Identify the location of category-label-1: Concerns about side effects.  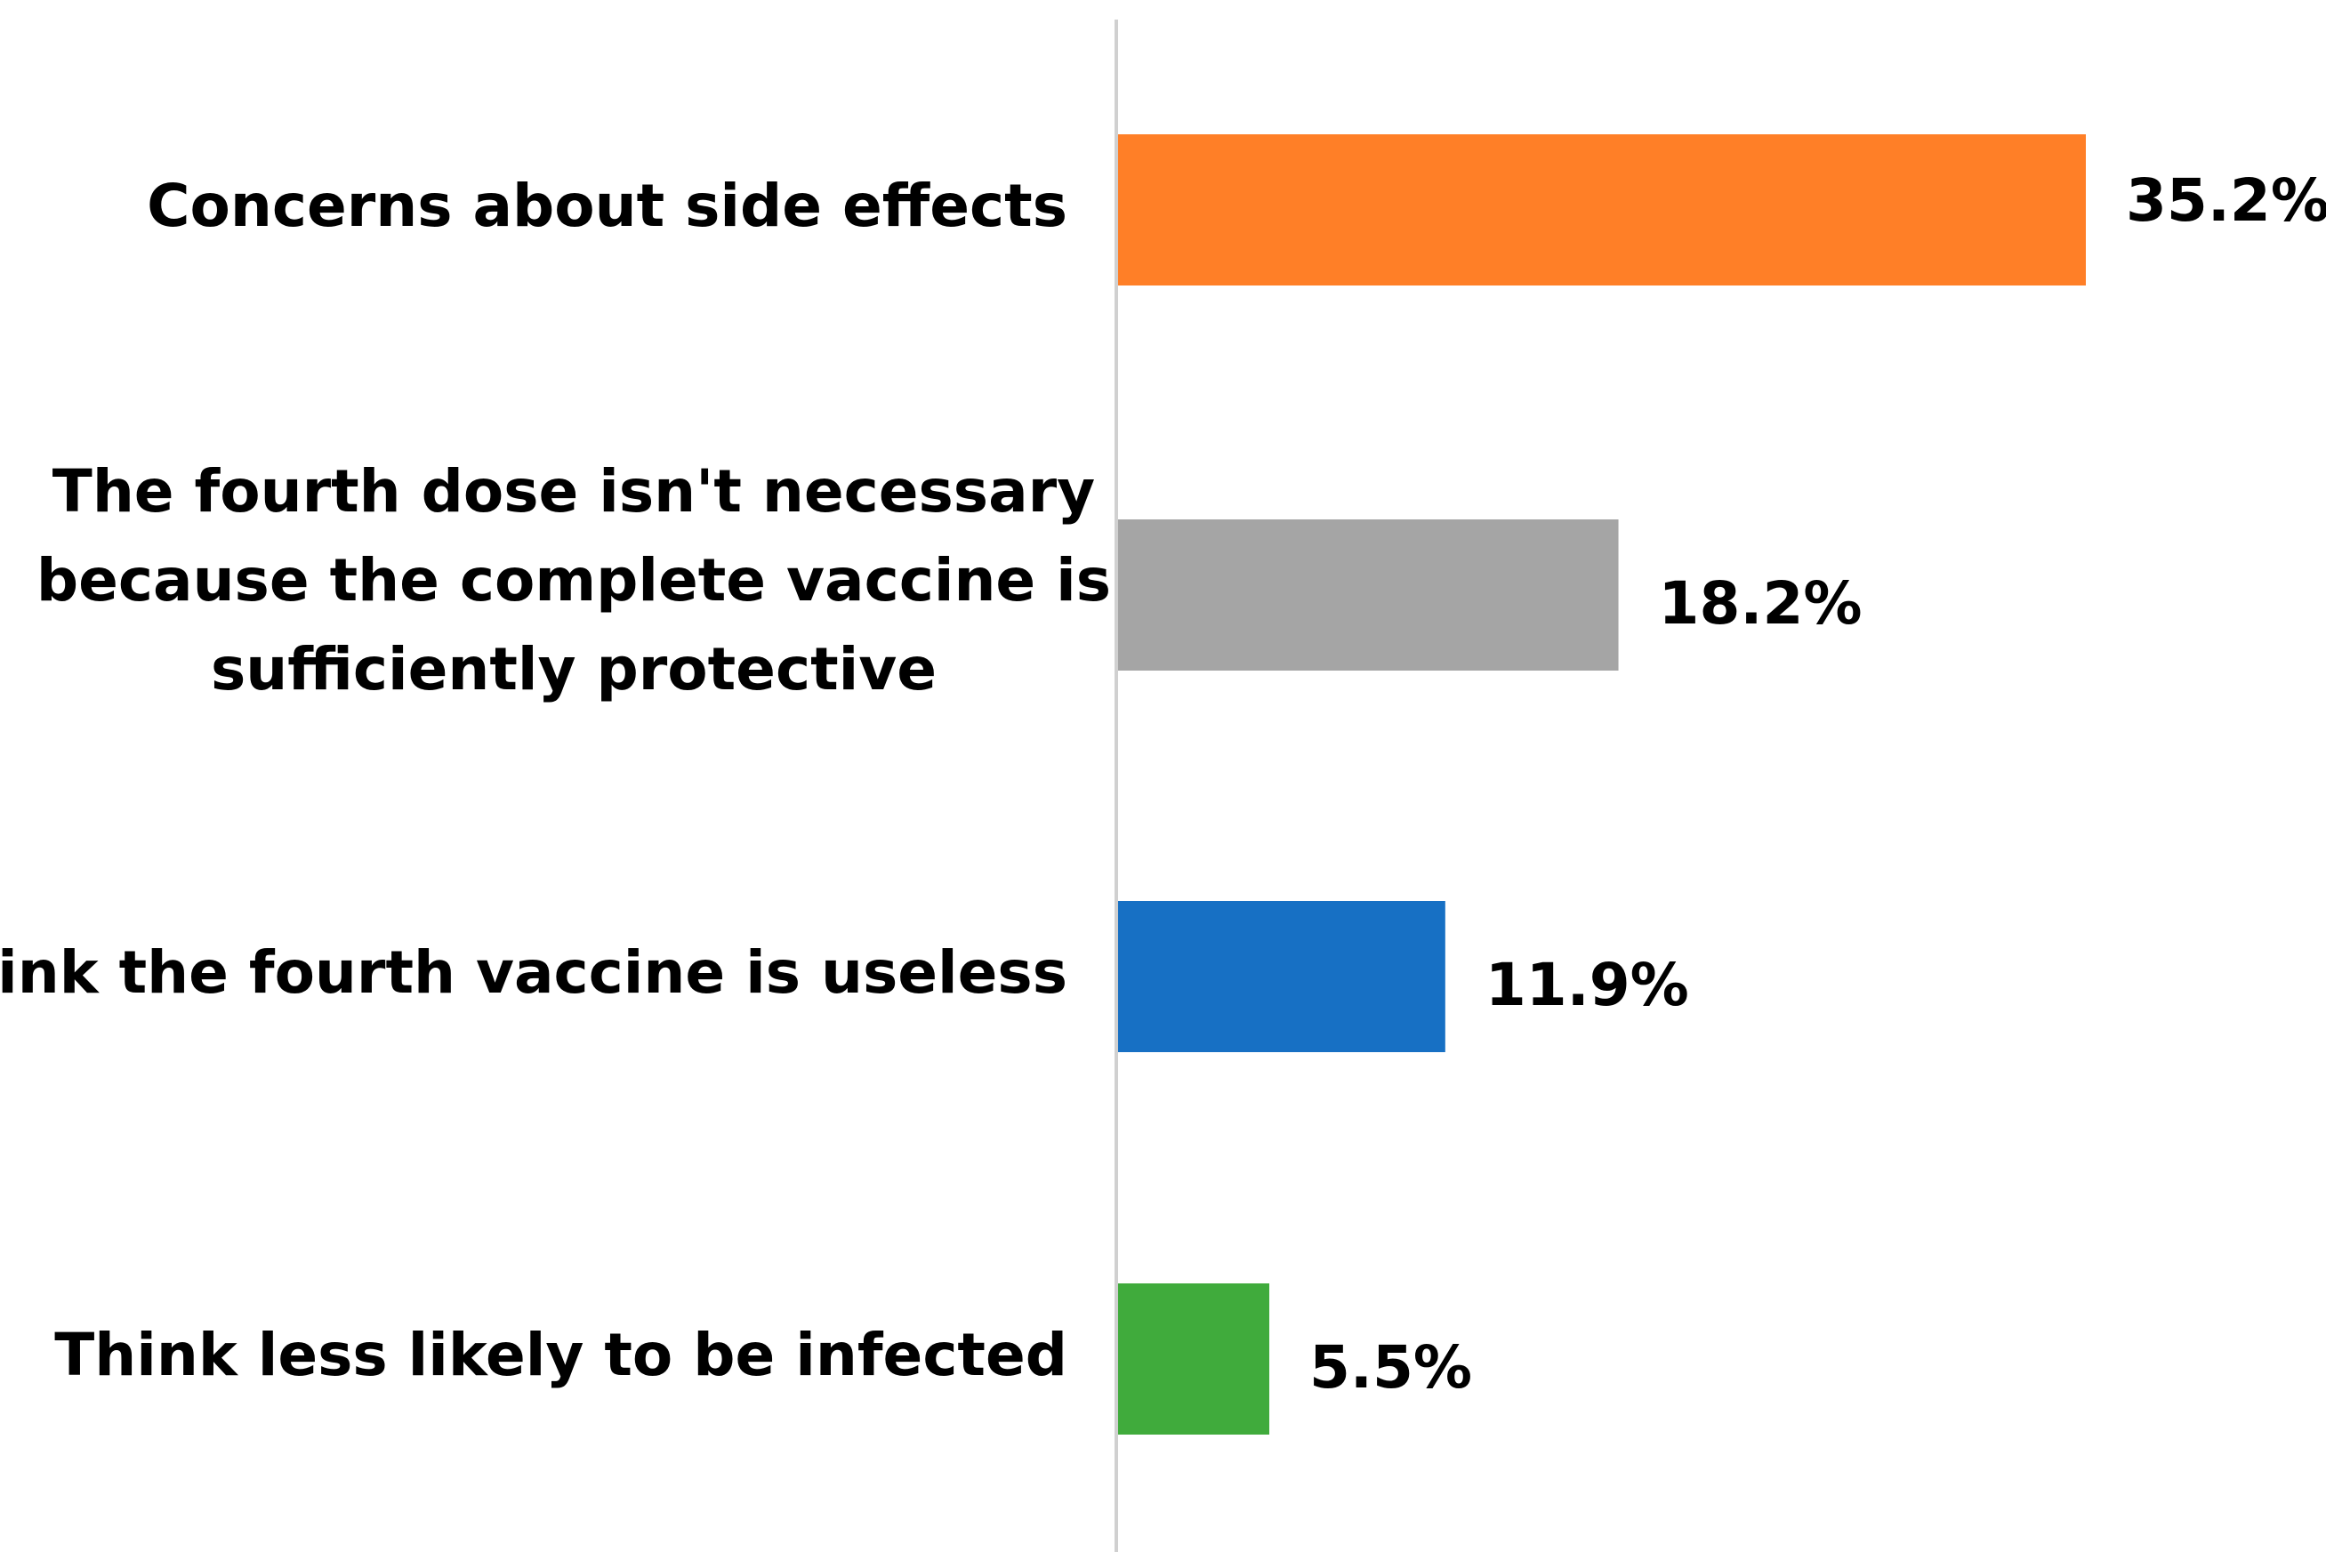
(607, 206).